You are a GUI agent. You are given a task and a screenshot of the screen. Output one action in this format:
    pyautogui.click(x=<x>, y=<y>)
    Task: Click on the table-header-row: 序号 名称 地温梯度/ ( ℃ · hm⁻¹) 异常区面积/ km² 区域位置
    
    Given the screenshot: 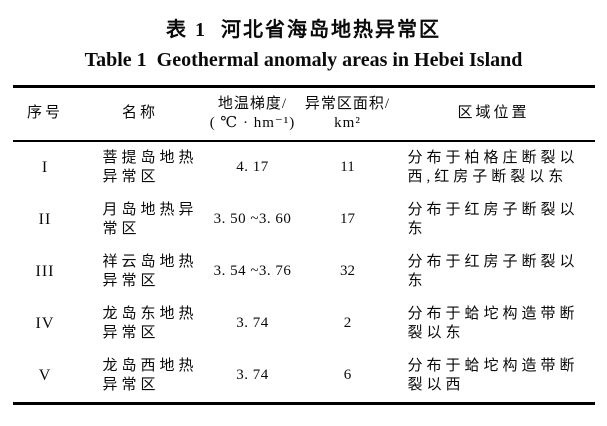 What is the action you would take?
    pyautogui.click(x=303, y=114)
    